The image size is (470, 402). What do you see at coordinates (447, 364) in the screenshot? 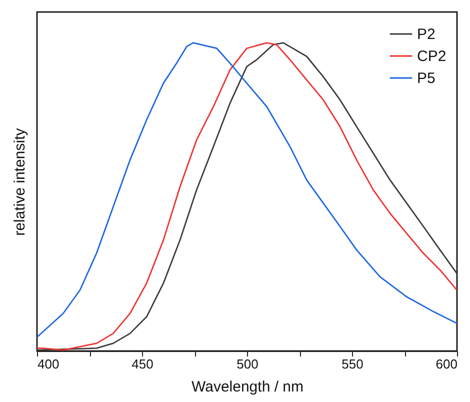
I see `x-tick-label: 600` at bounding box center [447, 364].